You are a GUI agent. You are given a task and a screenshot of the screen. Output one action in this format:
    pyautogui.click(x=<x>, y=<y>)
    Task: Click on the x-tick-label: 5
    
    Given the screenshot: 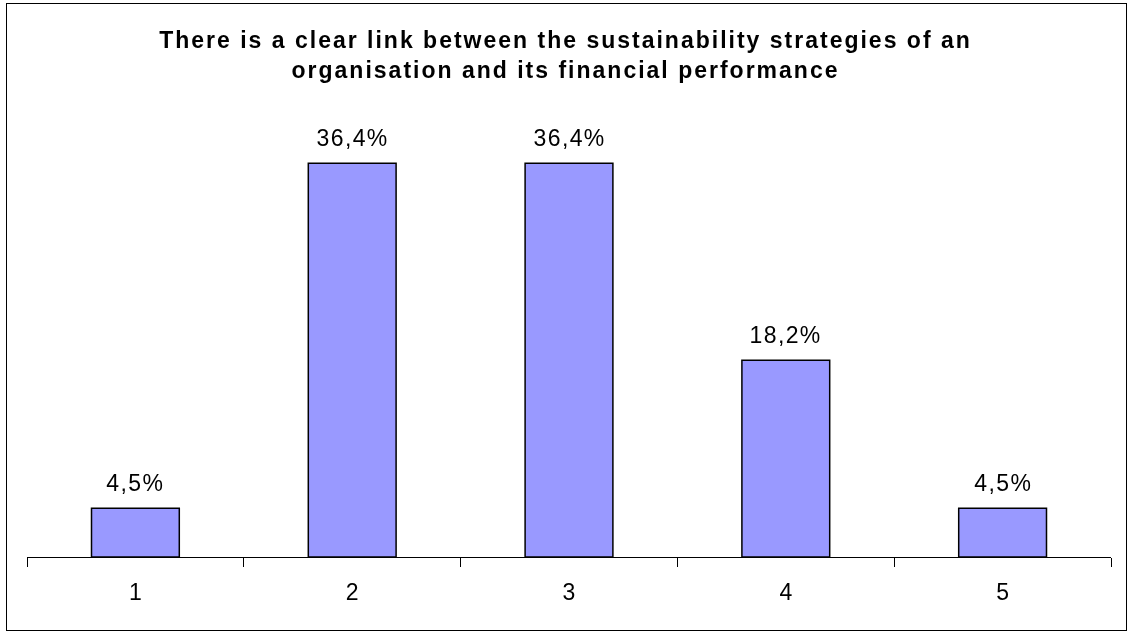 What is the action you would take?
    pyautogui.click(x=1002, y=591)
    